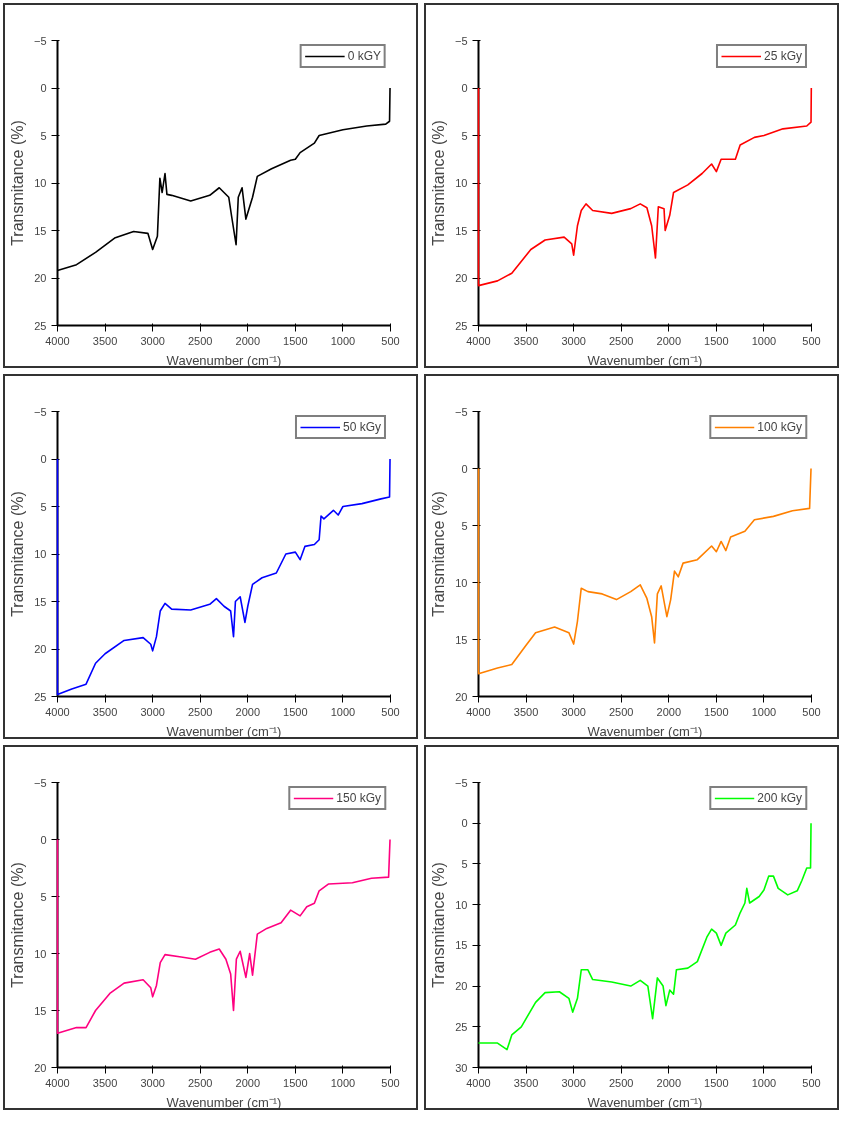 The image size is (850, 1128). I want to click on y-tick-label: 30, so click(461, 1067).